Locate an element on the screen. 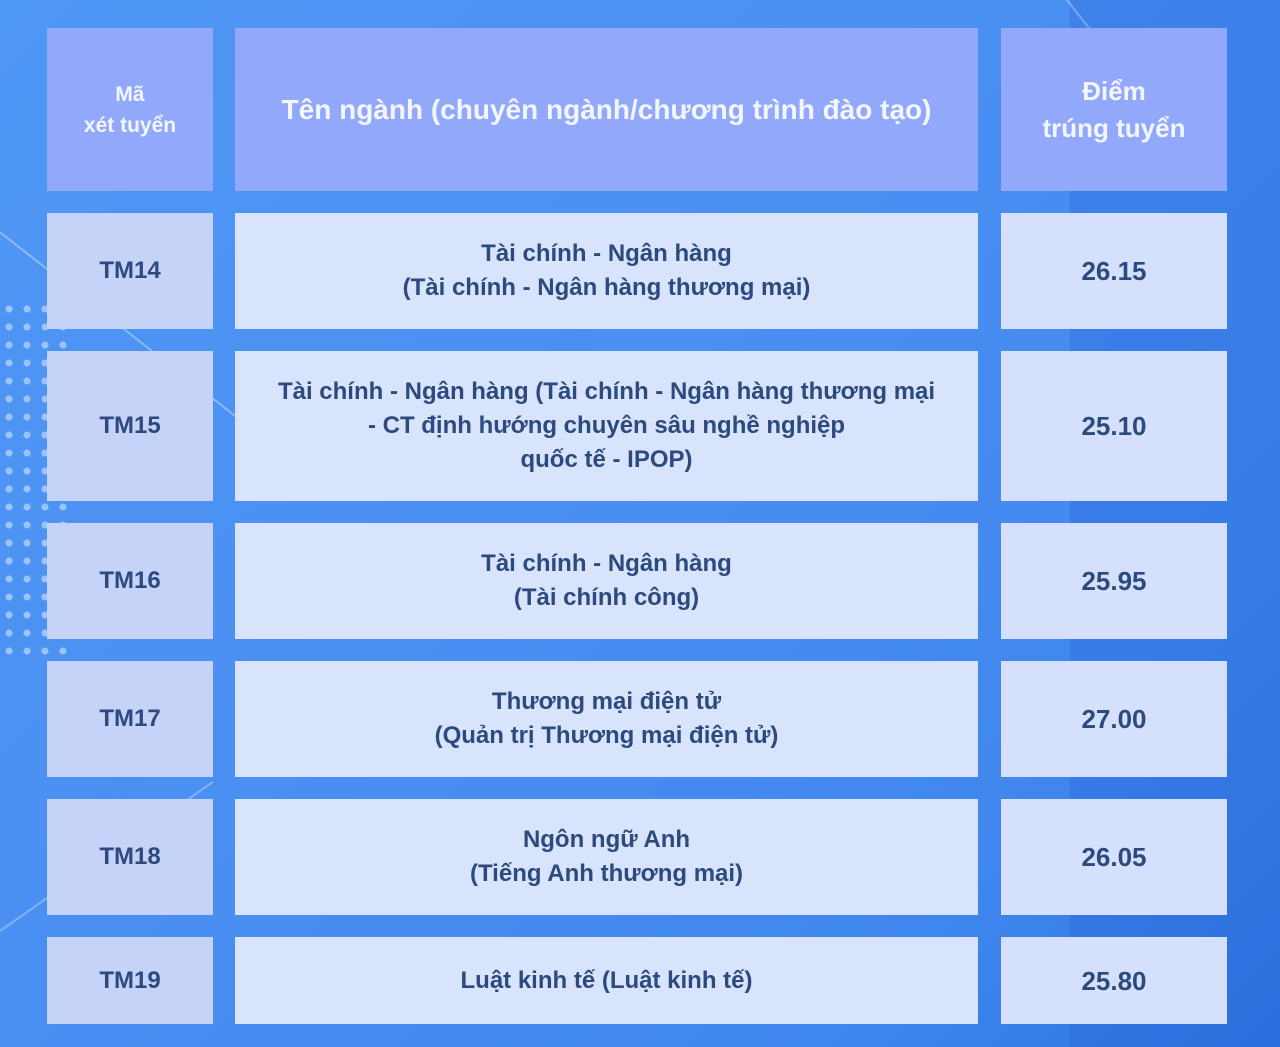 Image resolution: width=1280 pixels, height=1047 pixels. row-code: TM19 is located at coordinates (130, 980).